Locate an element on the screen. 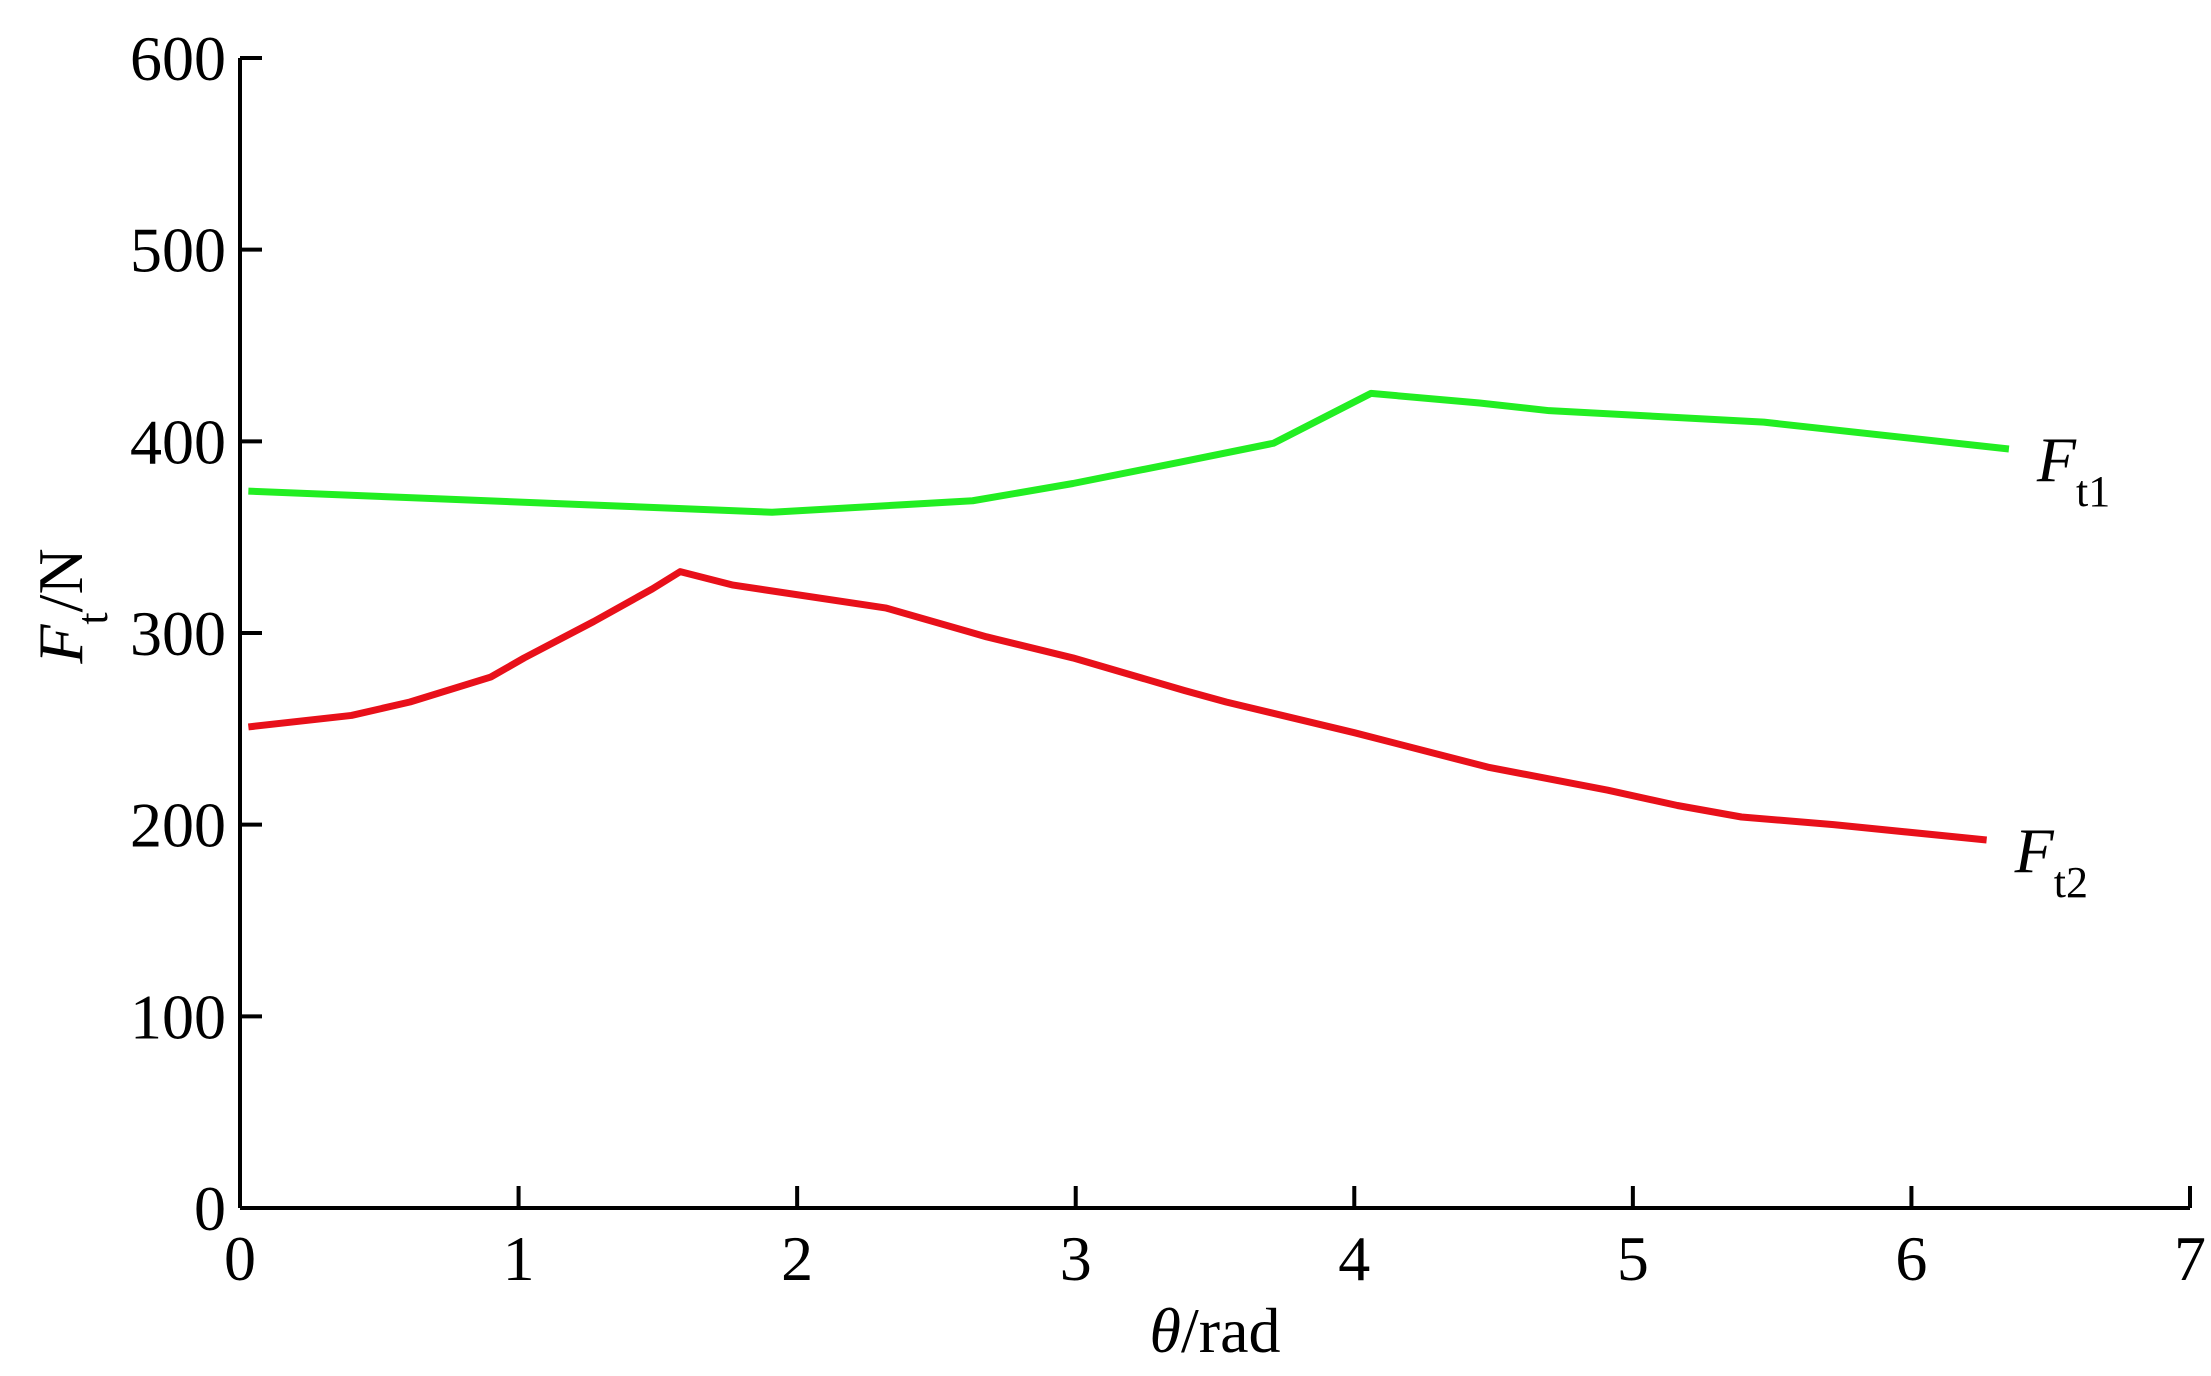  x-tick-label: 2 is located at coordinates (797, 1258).